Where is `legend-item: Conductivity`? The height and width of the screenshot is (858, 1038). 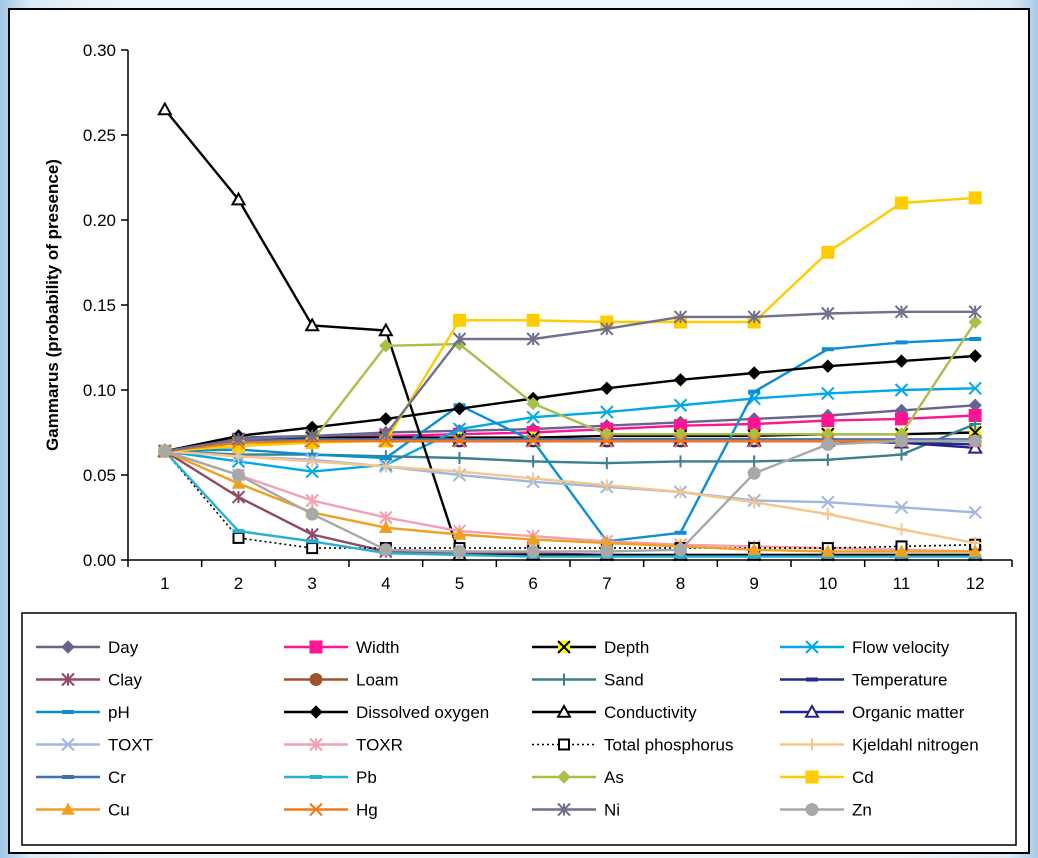 legend-item: Conductivity is located at coordinates (614, 712).